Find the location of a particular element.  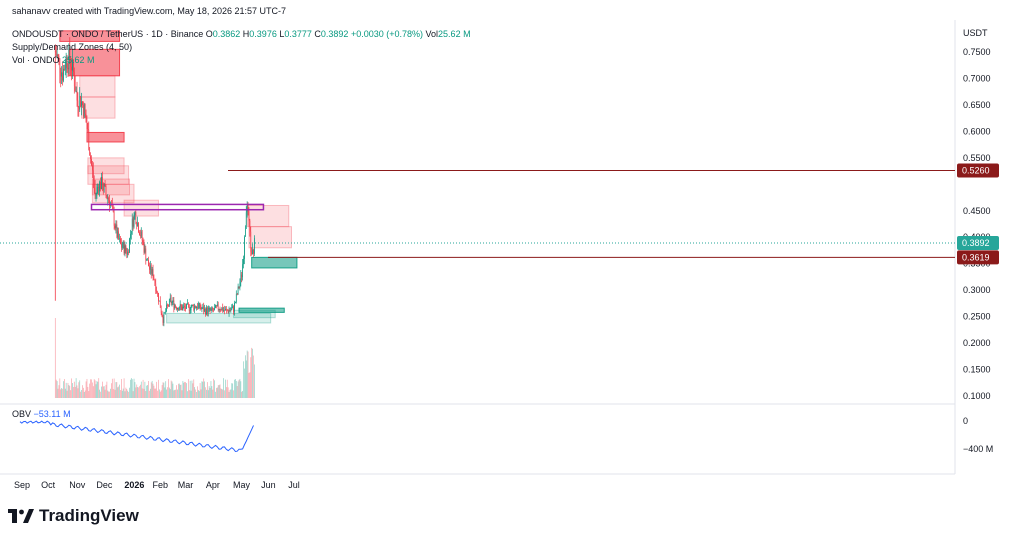

time-tick-6: Mar is located at coordinates (186, 485).